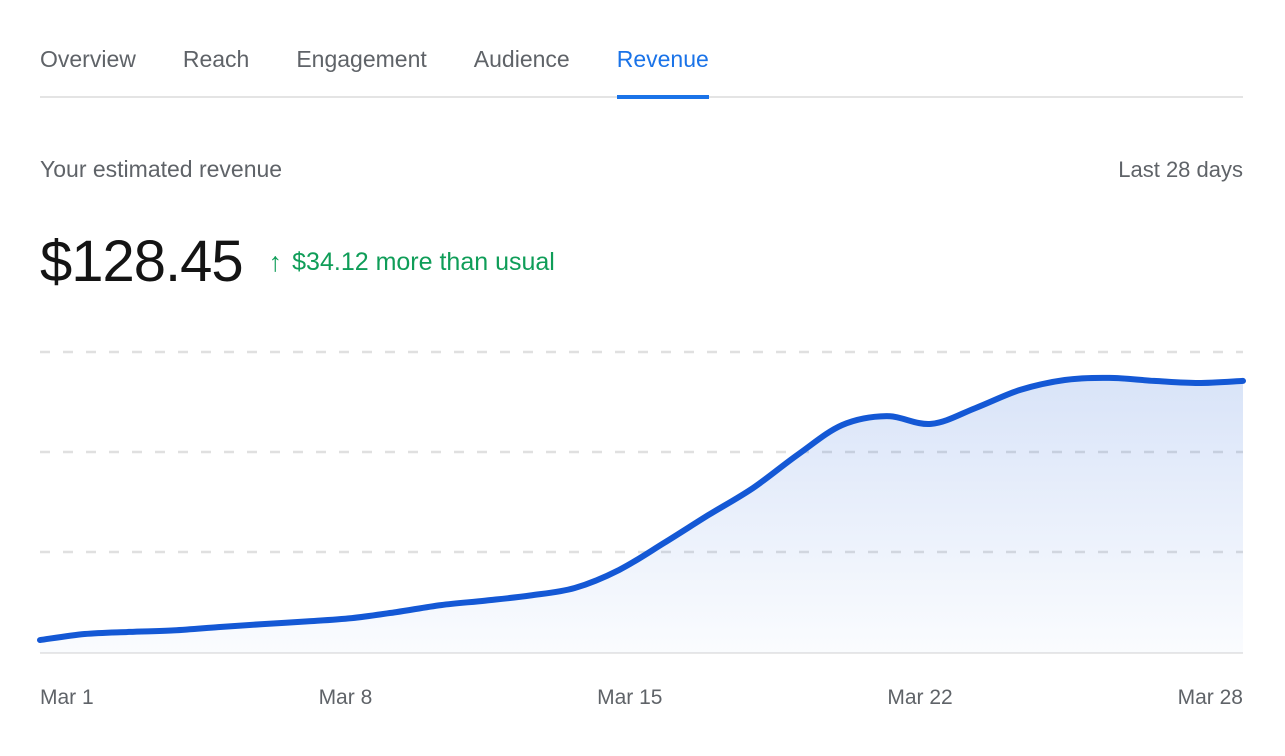 The width and height of the screenshot is (1285, 756). What do you see at coordinates (630, 697) in the screenshot?
I see `x-tick: Mar 15` at bounding box center [630, 697].